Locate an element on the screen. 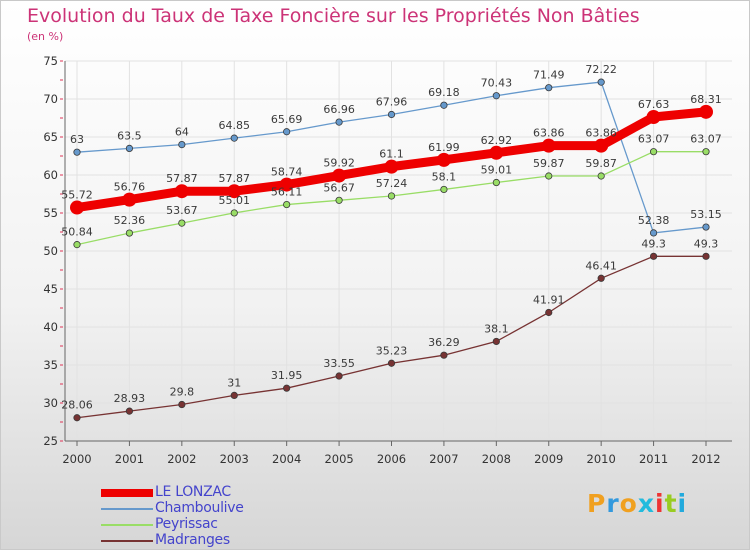  data-label-le-lonzac: 67.63 is located at coordinates (654, 104).